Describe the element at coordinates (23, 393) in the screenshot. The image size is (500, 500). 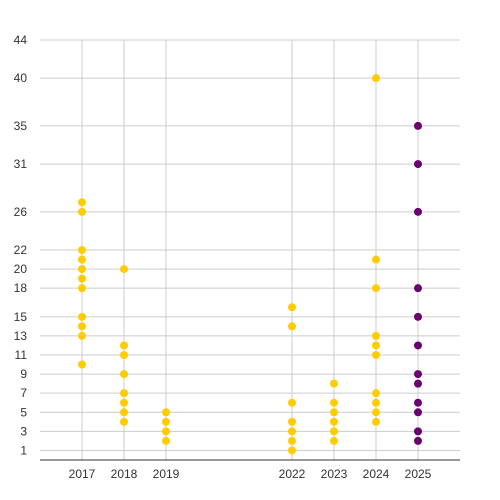
I see `y-tick-label: 7` at that location.